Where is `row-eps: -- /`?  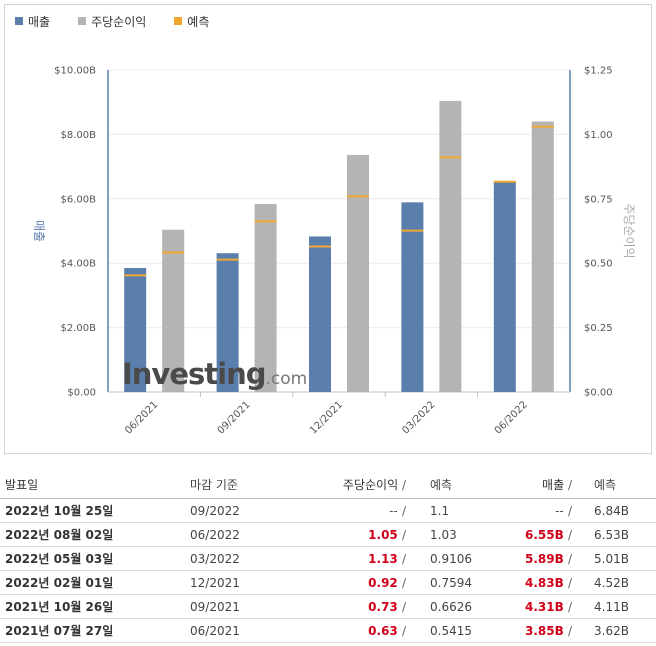 row-eps: -- / is located at coordinates (397, 511).